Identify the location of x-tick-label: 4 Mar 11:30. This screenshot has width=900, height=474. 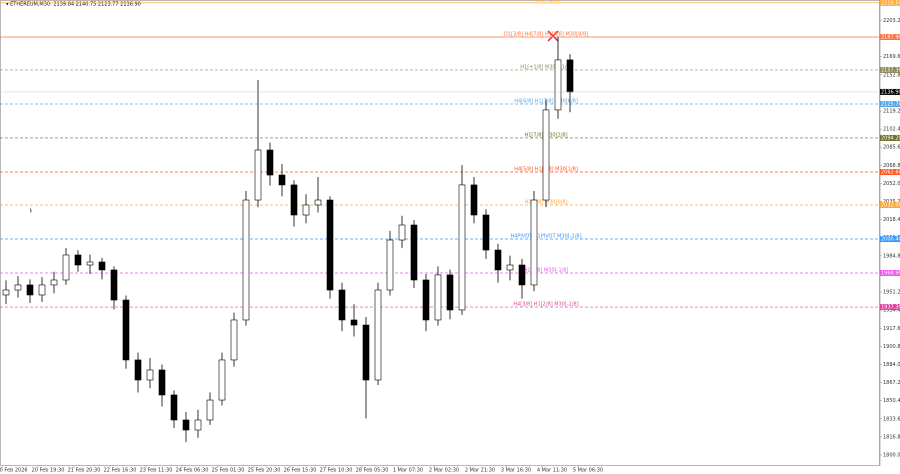
(552, 471).